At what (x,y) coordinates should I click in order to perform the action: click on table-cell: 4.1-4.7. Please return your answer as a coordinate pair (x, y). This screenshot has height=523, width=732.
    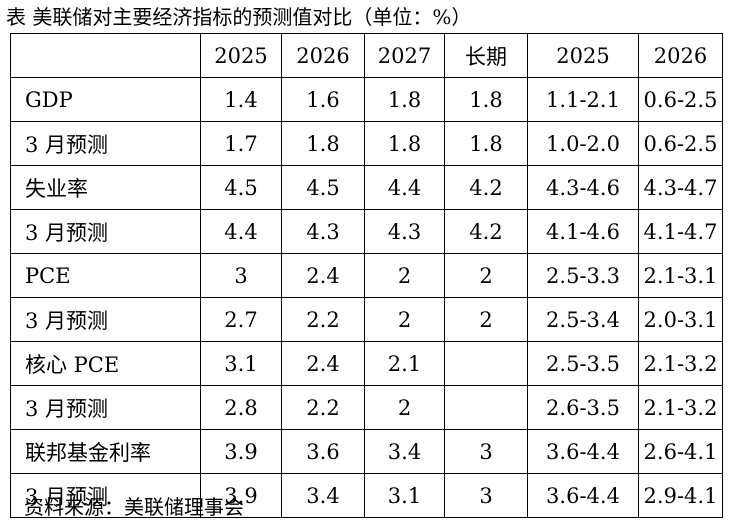
    Looking at the image, I should click on (680, 231).